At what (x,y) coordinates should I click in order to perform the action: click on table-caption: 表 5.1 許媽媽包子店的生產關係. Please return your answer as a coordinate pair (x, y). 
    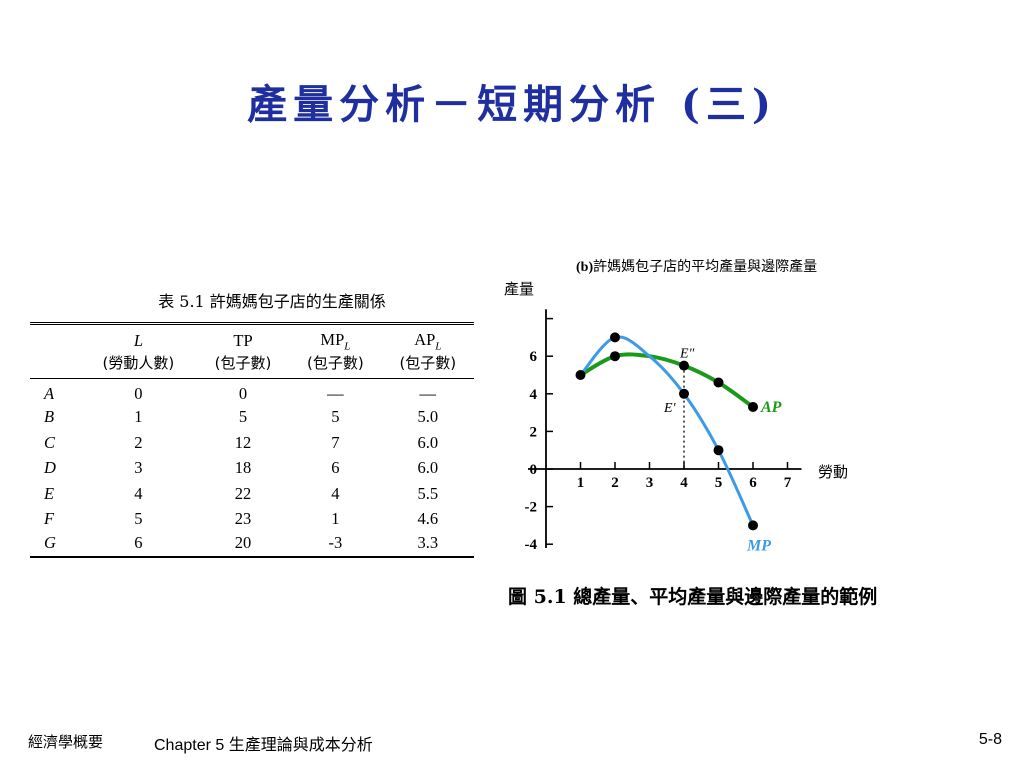
    Looking at the image, I should click on (272, 301).